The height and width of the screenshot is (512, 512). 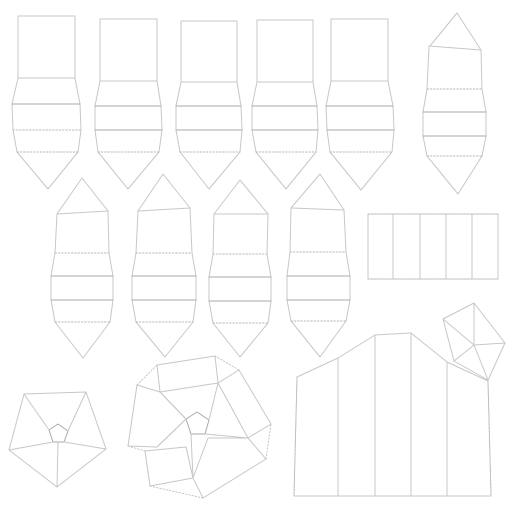 I want to click on large-bottom-panel, so click(x=392, y=414).